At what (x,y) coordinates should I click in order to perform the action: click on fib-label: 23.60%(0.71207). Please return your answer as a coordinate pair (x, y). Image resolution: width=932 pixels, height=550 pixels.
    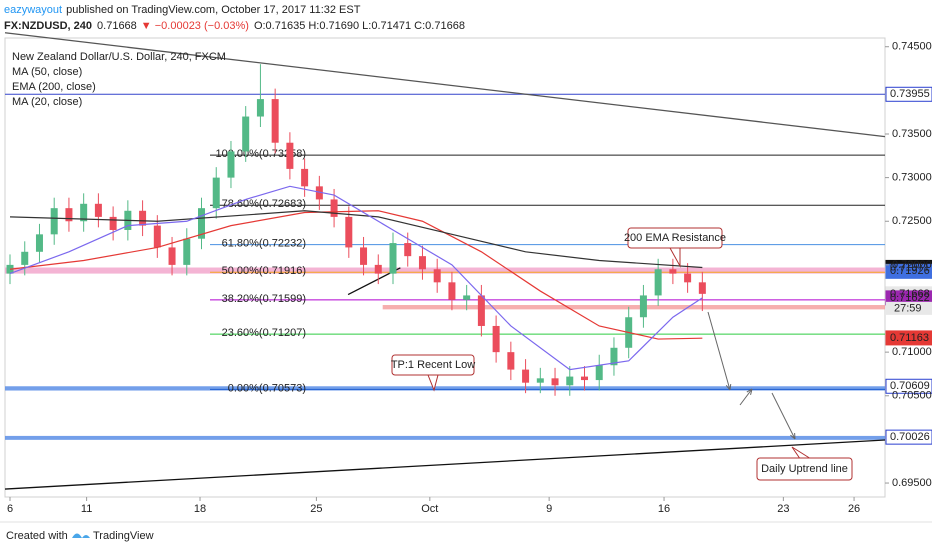
    Looking at the image, I should click on (264, 333).